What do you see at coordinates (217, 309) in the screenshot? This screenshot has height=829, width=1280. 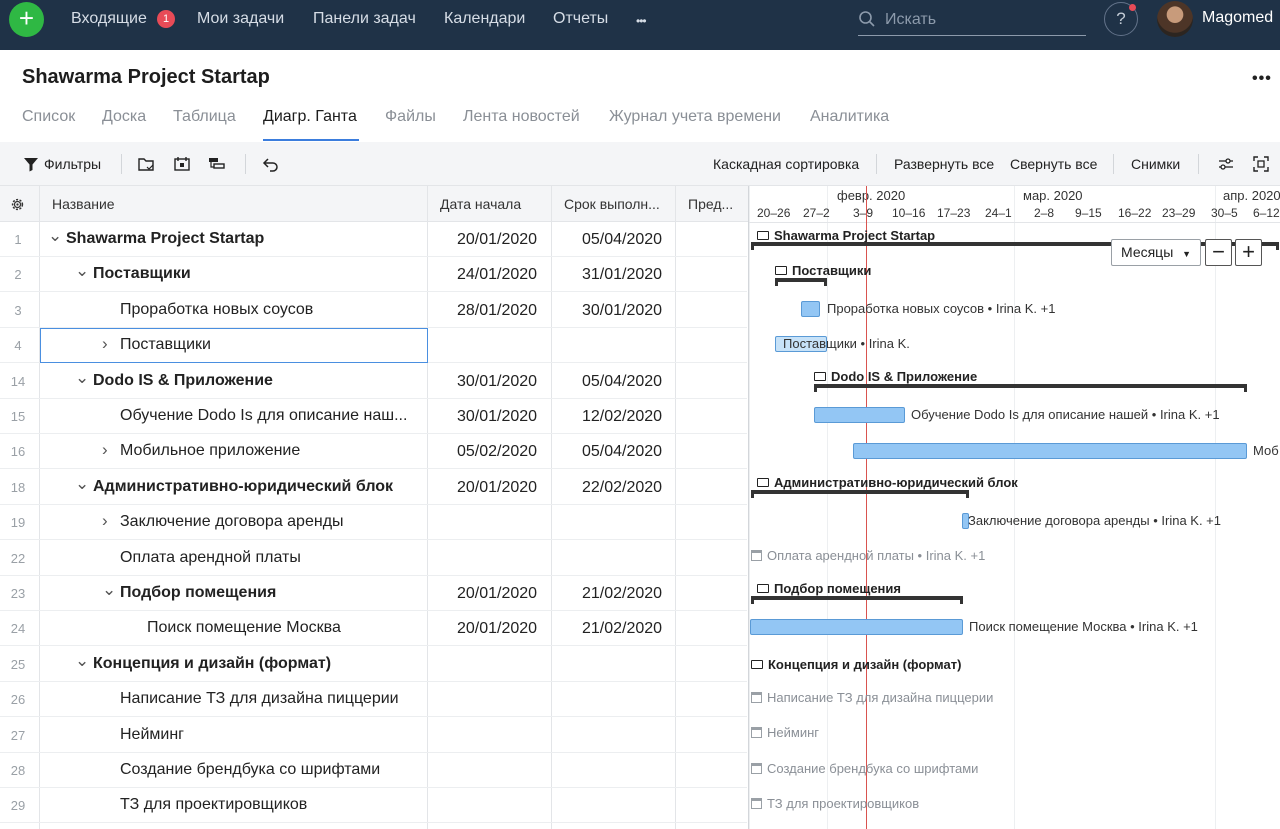 I see `task-name: Проработка новых соусов` at bounding box center [217, 309].